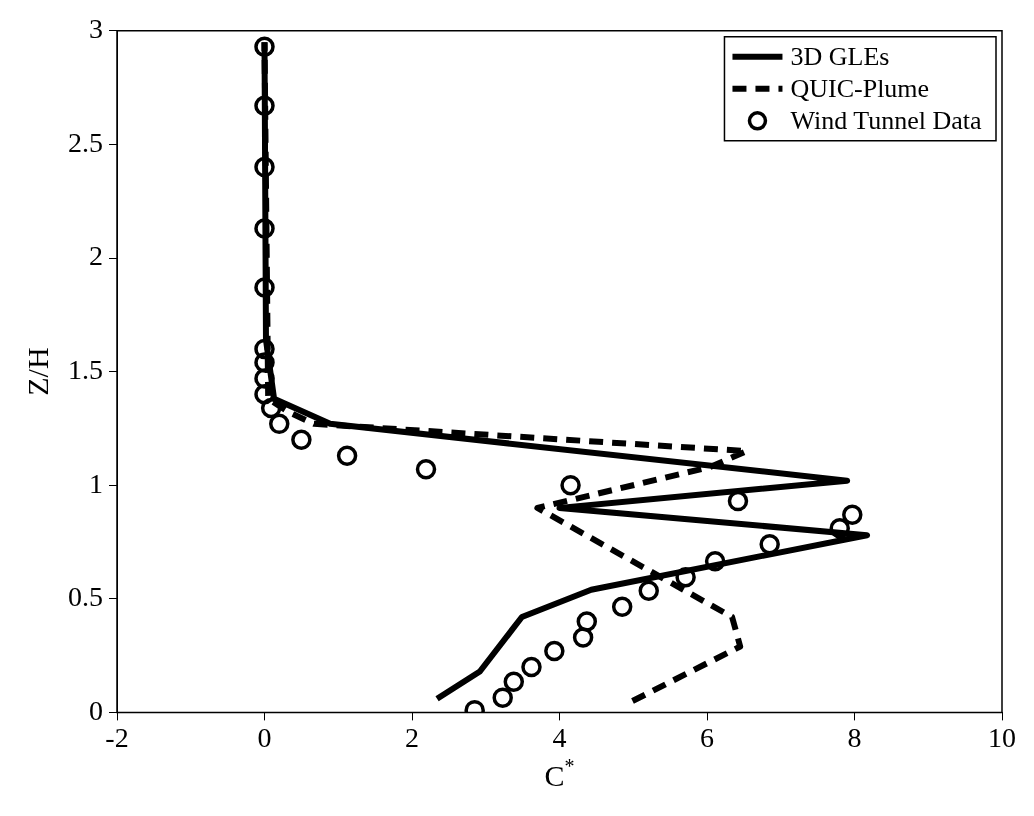  I want to click on x-tick-label: 4, so click(559, 737).